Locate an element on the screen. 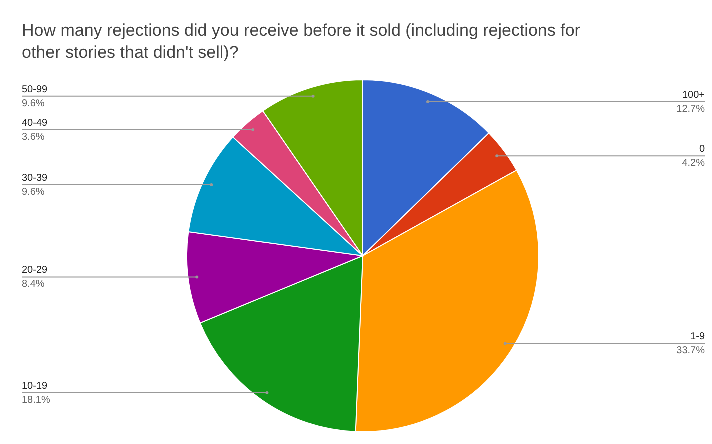 The width and height of the screenshot is (712, 444). data-label: 3.6% is located at coordinates (33, 137).